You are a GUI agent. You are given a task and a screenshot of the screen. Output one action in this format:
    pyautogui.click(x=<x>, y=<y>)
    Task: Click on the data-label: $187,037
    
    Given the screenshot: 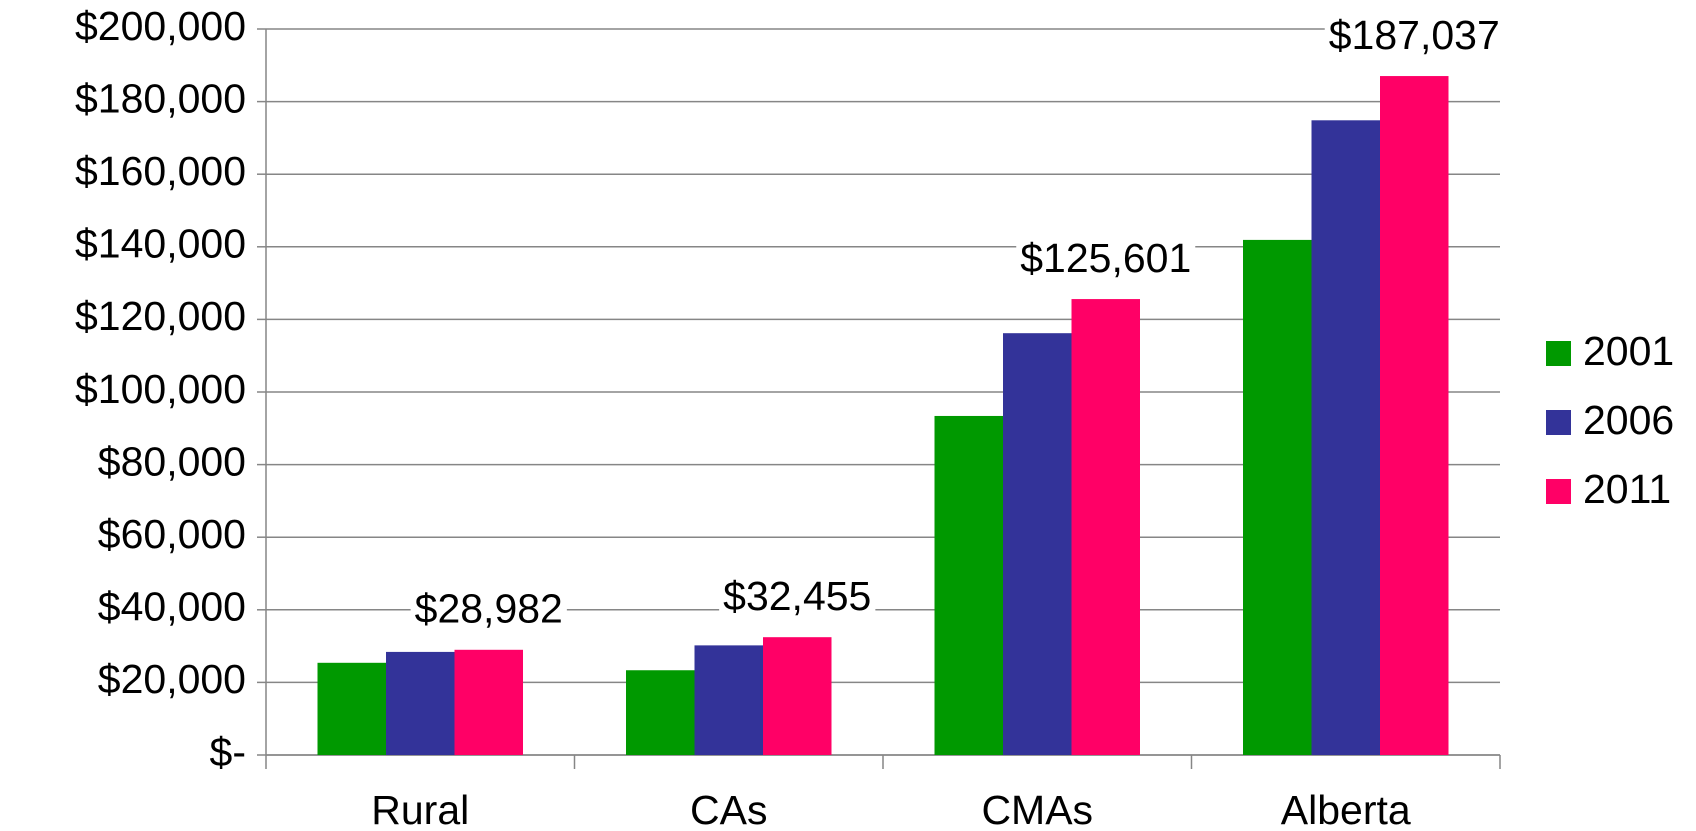 What is the action you would take?
    pyautogui.click(x=1414, y=35)
    